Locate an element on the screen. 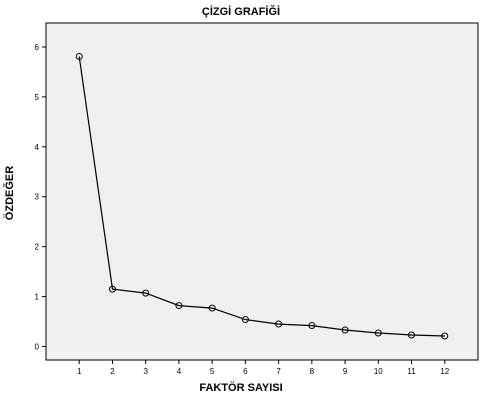  x-tick-label: 6 is located at coordinates (245, 371).